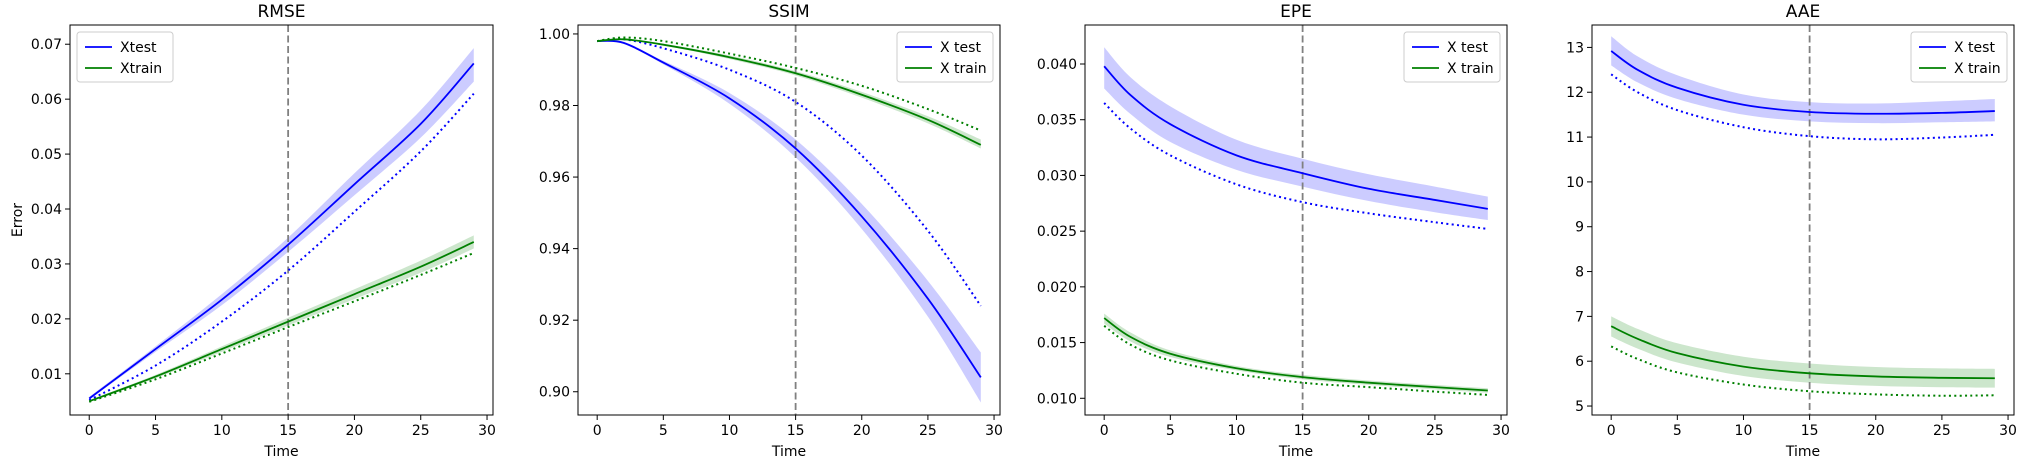 The image size is (2020, 468). What do you see at coordinates (1579, 317) in the screenshot?
I see `y-tick-label: 7` at bounding box center [1579, 317].